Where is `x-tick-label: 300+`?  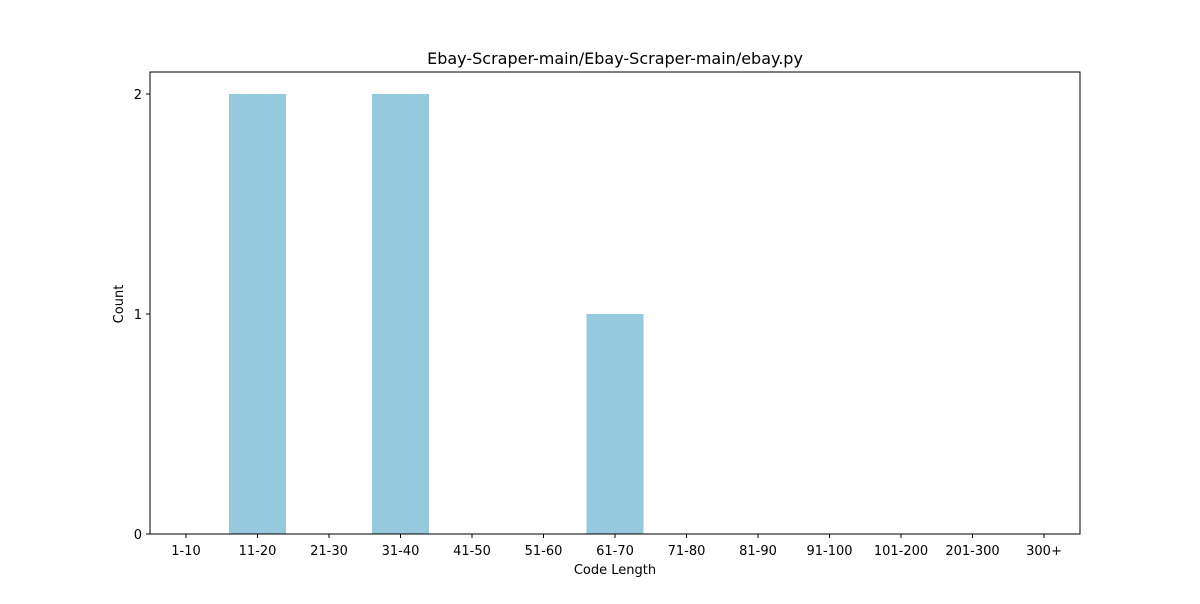 x-tick-label: 300+ is located at coordinates (1044, 551).